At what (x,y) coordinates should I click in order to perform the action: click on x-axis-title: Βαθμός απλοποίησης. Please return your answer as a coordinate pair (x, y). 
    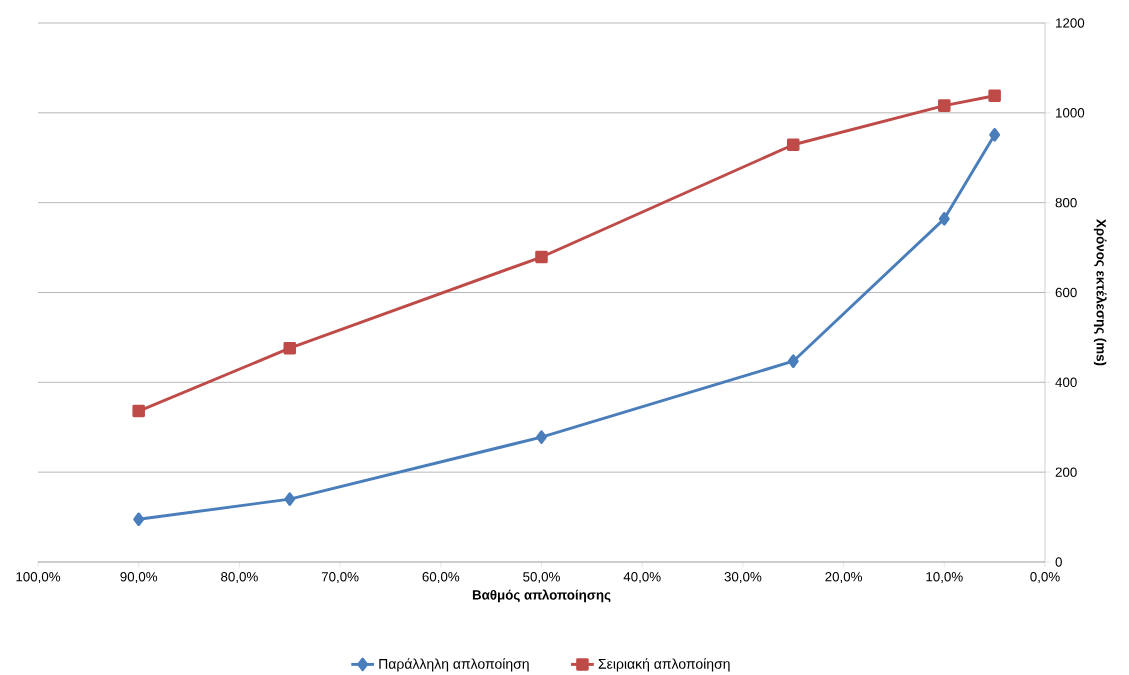
    Looking at the image, I should click on (541, 596).